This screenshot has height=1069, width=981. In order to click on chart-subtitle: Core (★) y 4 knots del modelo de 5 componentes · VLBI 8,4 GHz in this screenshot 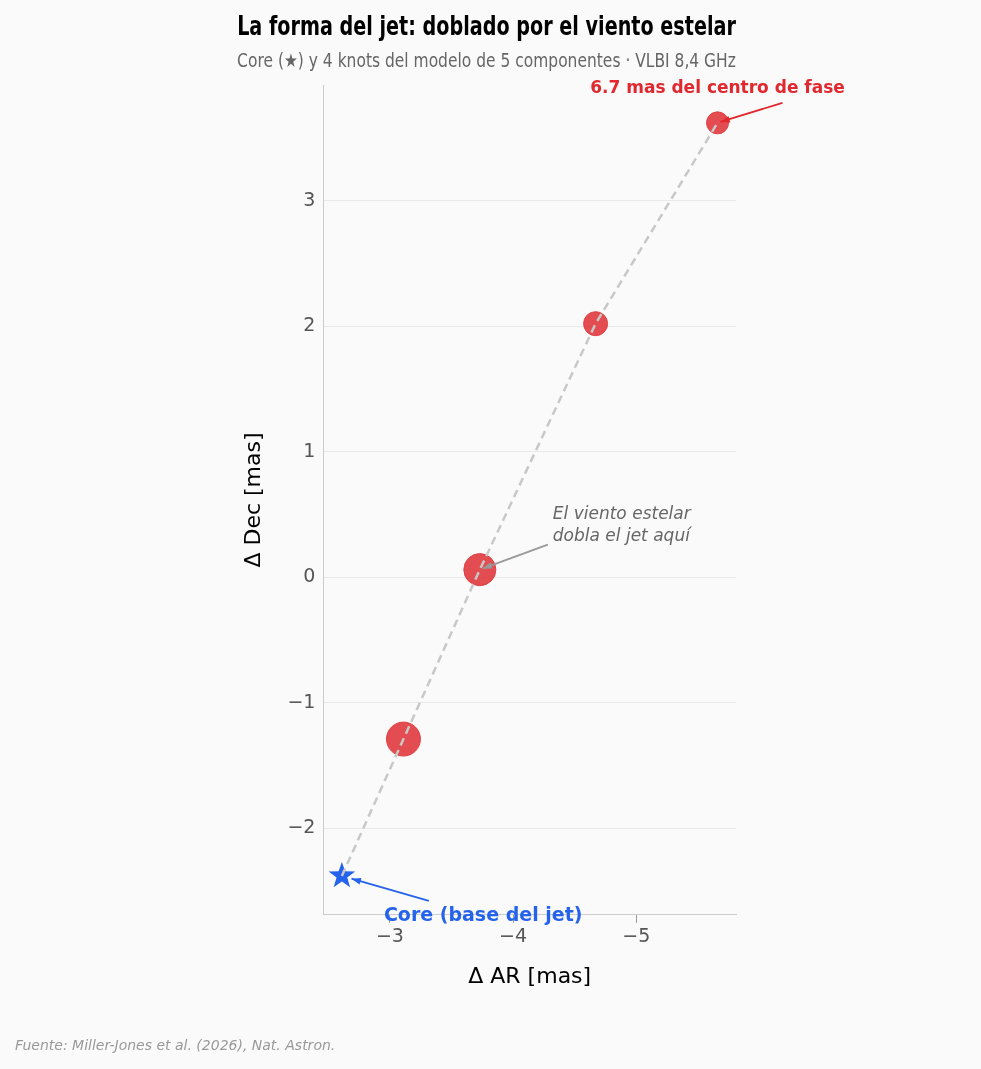, I will do `click(486, 60)`.